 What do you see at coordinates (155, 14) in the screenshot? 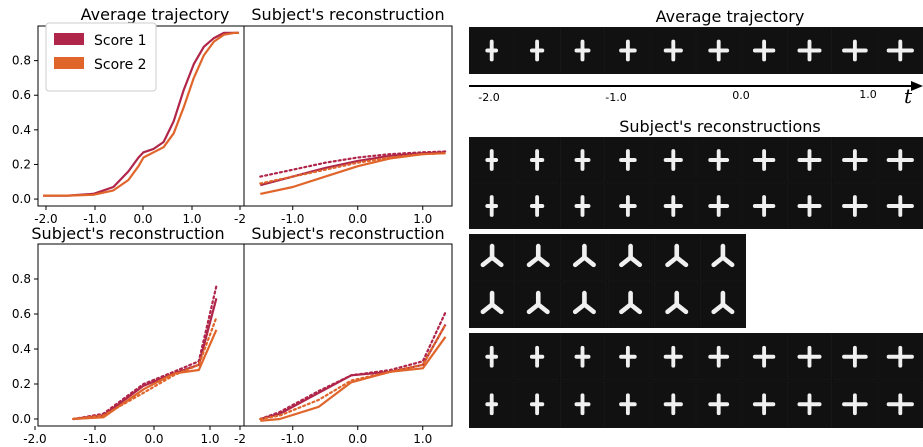
I see `chart-title: Average trajectory` at bounding box center [155, 14].